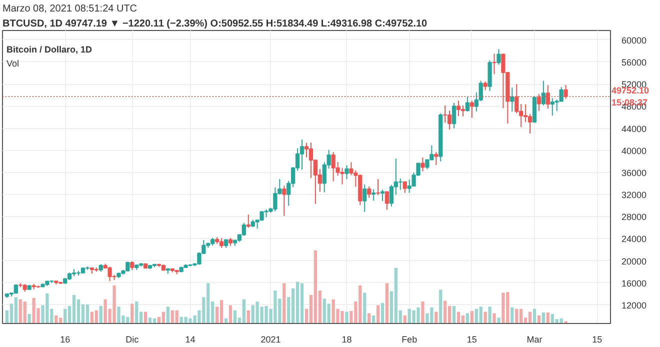 The width and height of the screenshot is (660, 347). Describe the element at coordinates (634, 129) in the screenshot. I see `y-tick-label: 44000` at that location.